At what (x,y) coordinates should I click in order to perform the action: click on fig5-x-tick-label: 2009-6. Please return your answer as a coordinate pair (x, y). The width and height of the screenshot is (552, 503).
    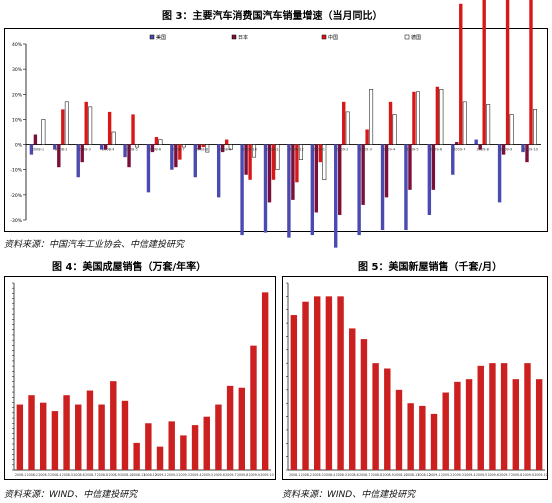
    Looking at the image, I should click on (493, 475).